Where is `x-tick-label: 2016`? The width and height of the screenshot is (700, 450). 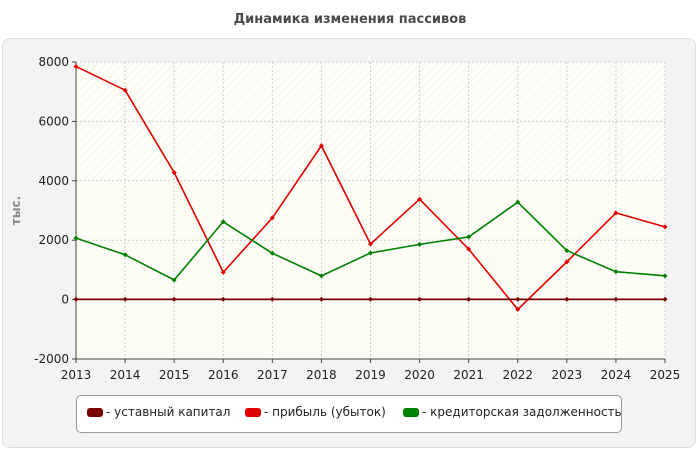 x-tick-label: 2016 is located at coordinates (223, 375).